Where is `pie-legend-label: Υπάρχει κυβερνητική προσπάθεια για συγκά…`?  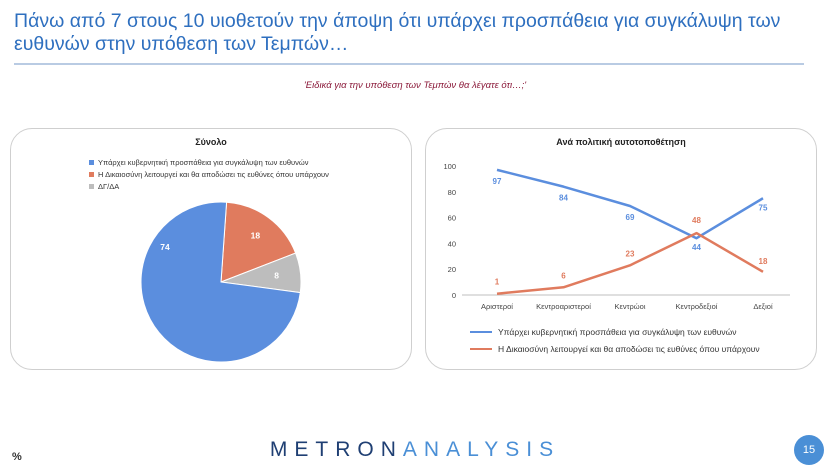
pie-legend-label: Υπάρχει κυβερνητική προσπάθεια για συγκά… is located at coordinates (203, 162).